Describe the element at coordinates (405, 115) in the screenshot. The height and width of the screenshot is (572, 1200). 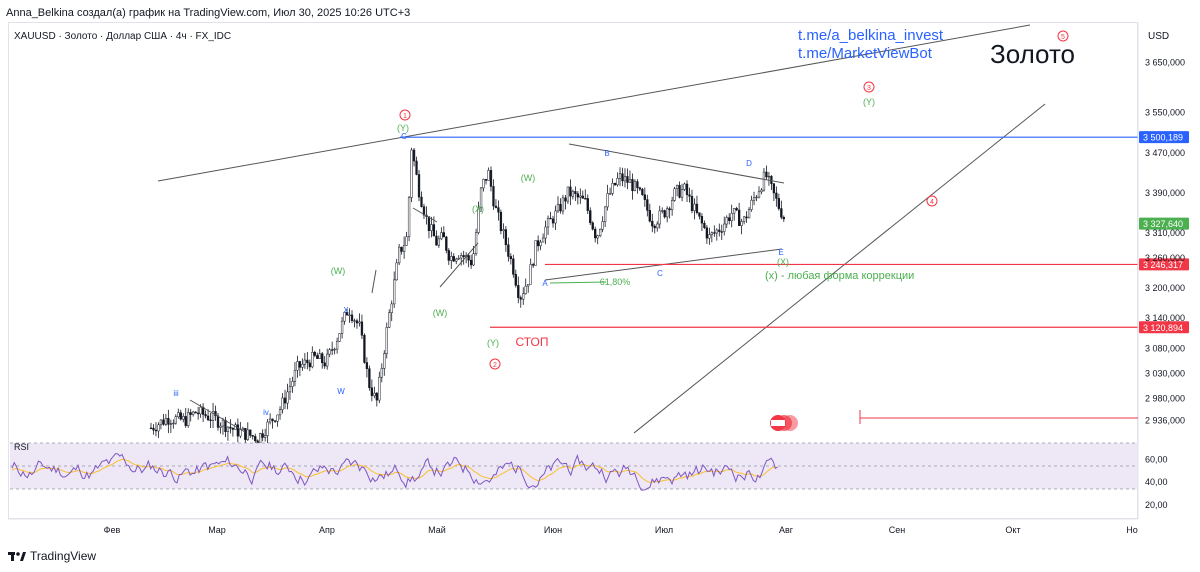
I see `wave-label-1-ring` at that location.